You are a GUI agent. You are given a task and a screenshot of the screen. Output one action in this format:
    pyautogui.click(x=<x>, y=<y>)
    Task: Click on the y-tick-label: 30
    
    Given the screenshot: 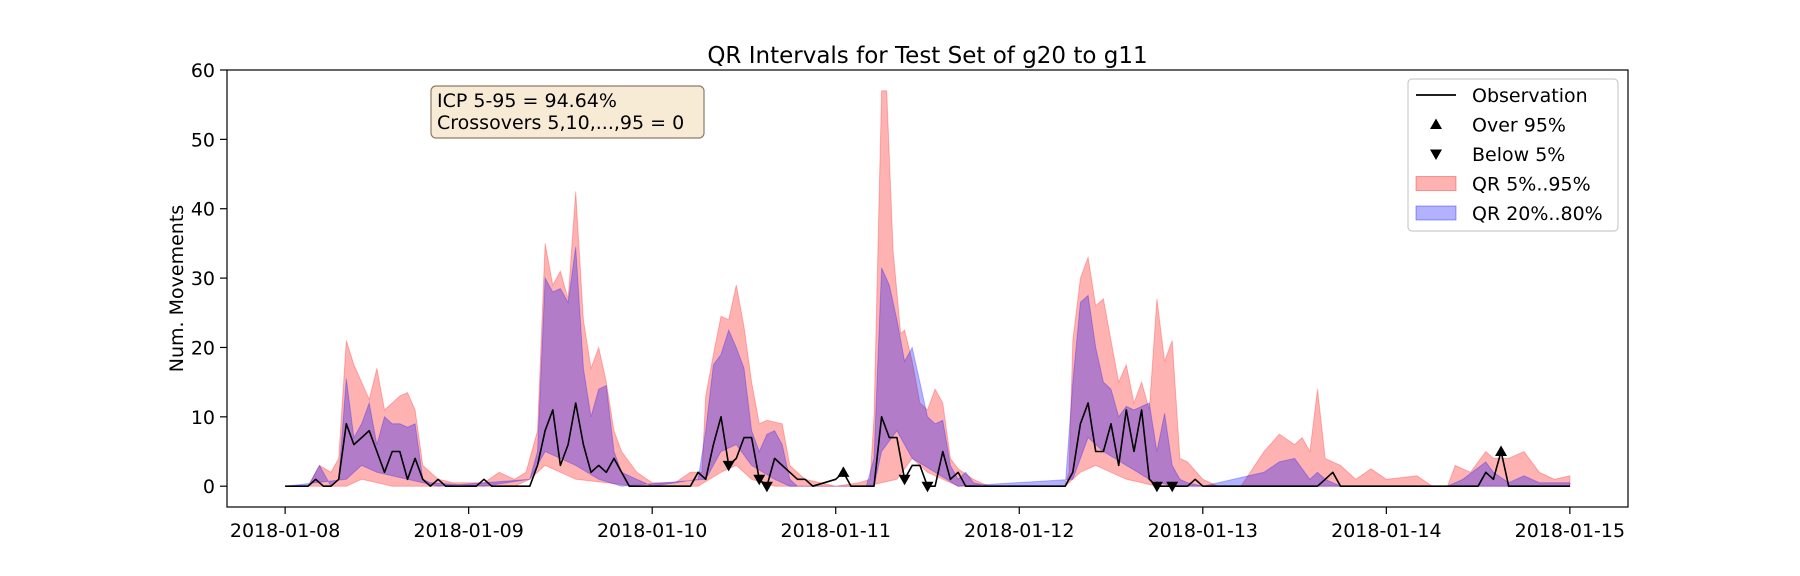 What is the action you would take?
    pyautogui.click(x=203, y=279)
    